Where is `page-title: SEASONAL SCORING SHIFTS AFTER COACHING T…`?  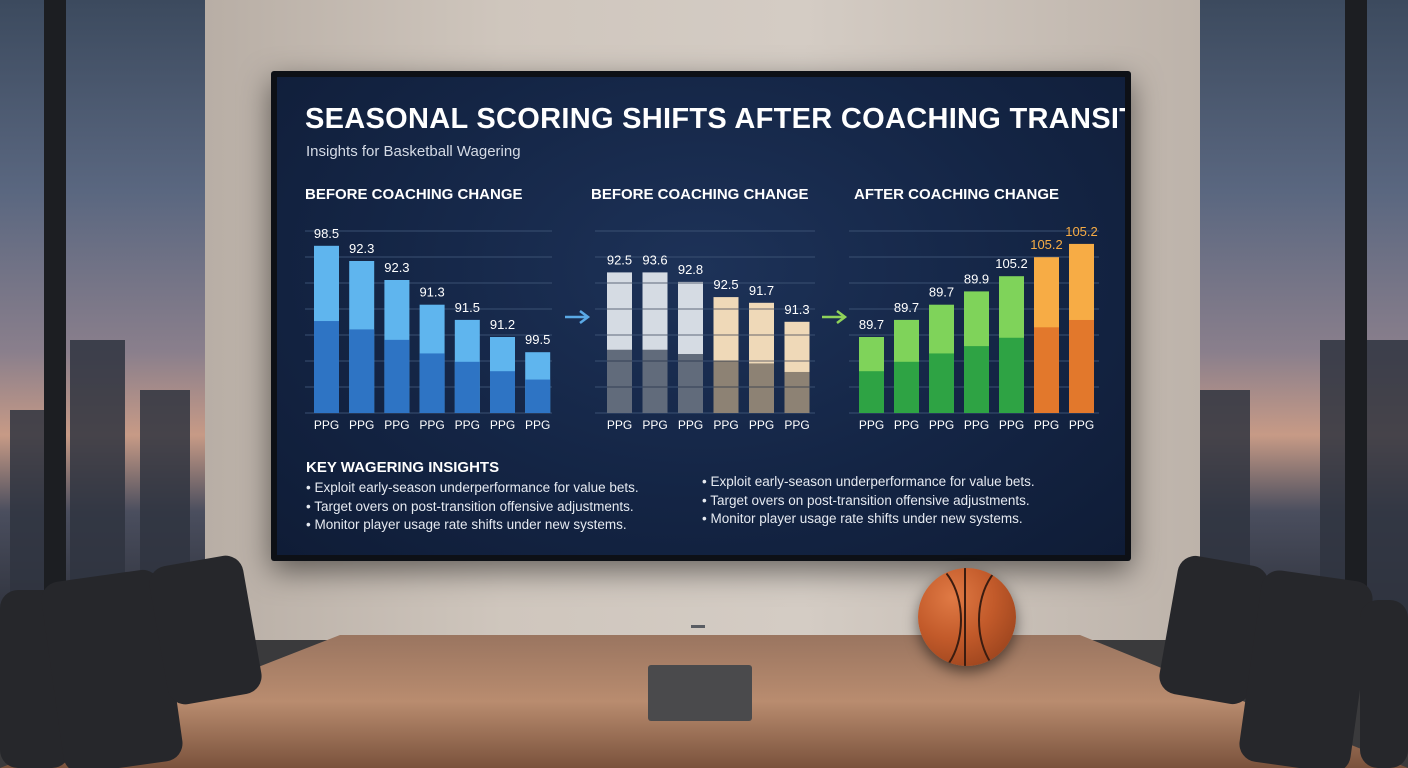 page-title: SEASONAL SCORING SHIFTS AFTER COACHING T… is located at coordinates (715, 119).